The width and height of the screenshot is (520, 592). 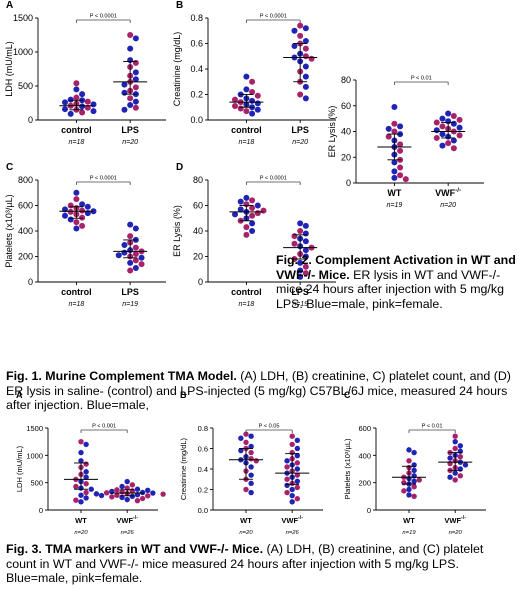 What do you see at coordinates (198, 231) in the screenshot?
I see `y-tick-label: 40` at bounding box center [198, 231].